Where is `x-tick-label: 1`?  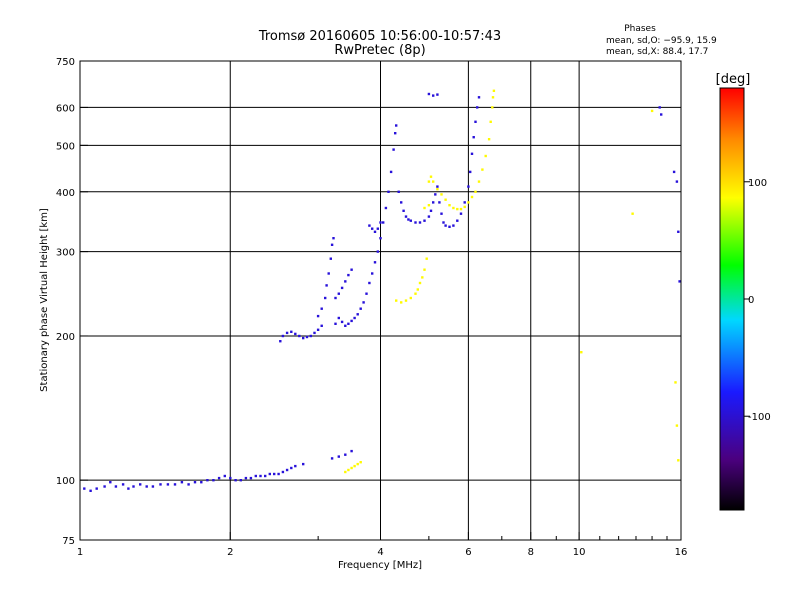
x-tick-label: 1 is located at coordinates (80, 552).